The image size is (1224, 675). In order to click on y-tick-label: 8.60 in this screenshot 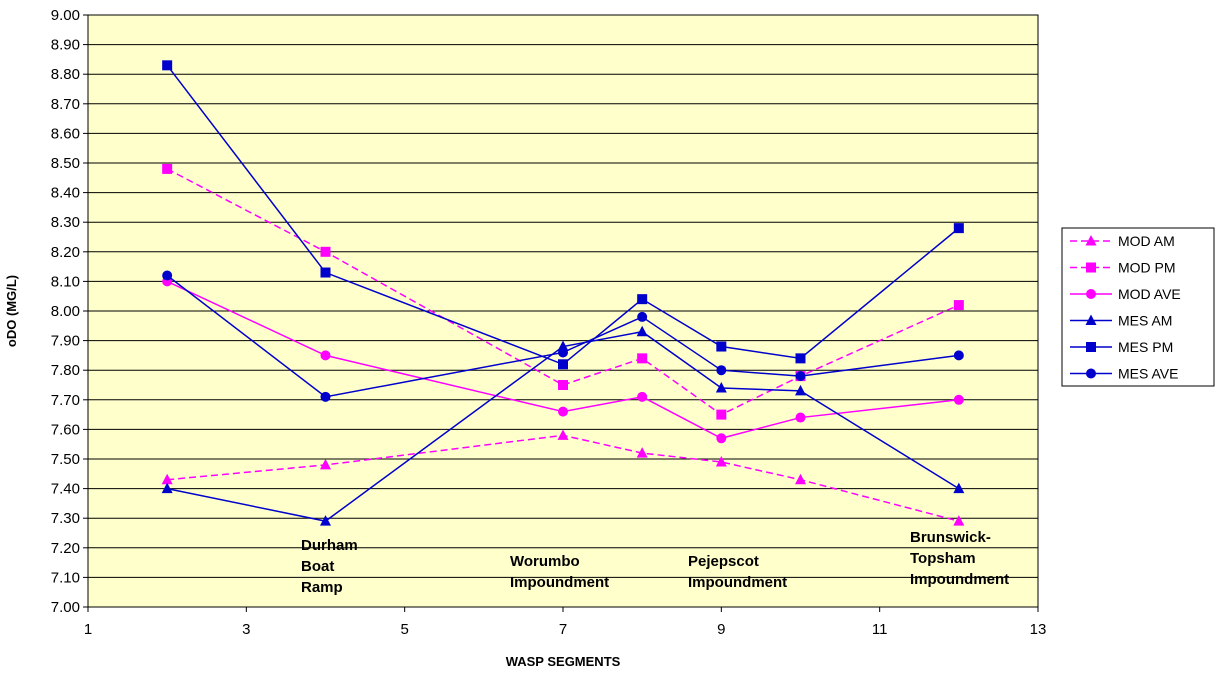, I will do `click(65, 133)`.